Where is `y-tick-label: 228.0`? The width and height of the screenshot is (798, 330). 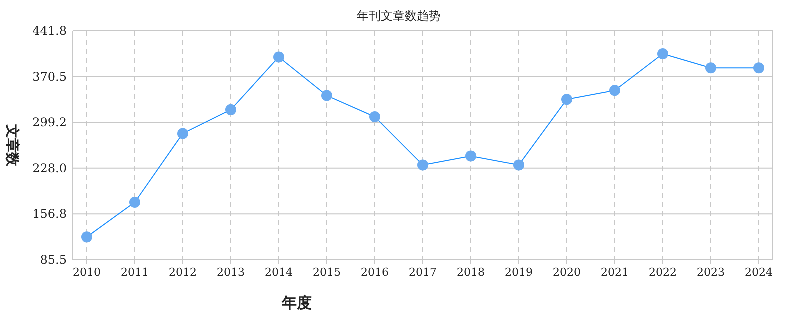
y-tick-label: 228.0 is located at coordinates (49, 168).